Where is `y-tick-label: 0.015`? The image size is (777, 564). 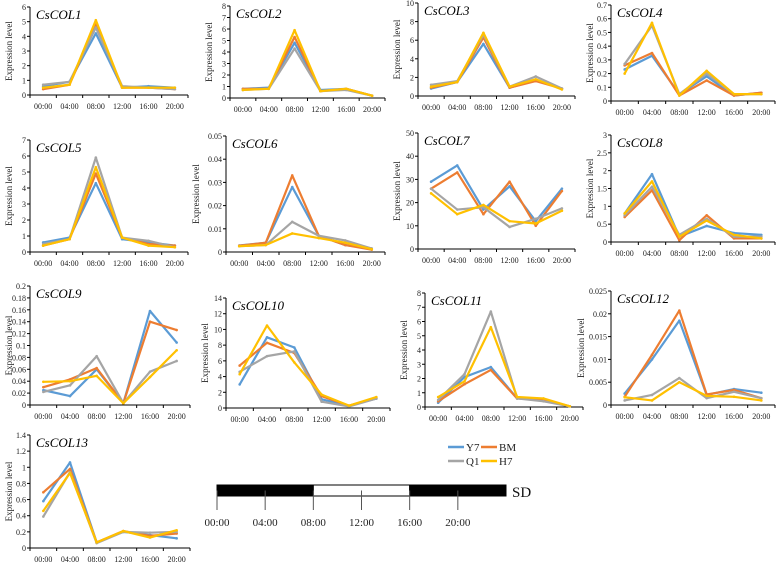 y-tick-label: 0.015 is located at coordinates (598, 337).